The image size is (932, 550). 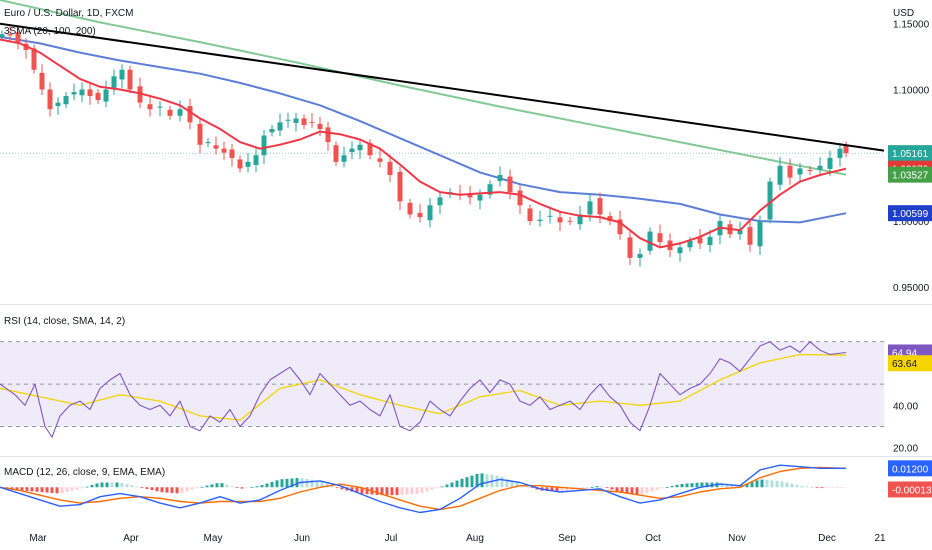 I want to click on time-axis-tick: Apr, so click(x=131, y=538).